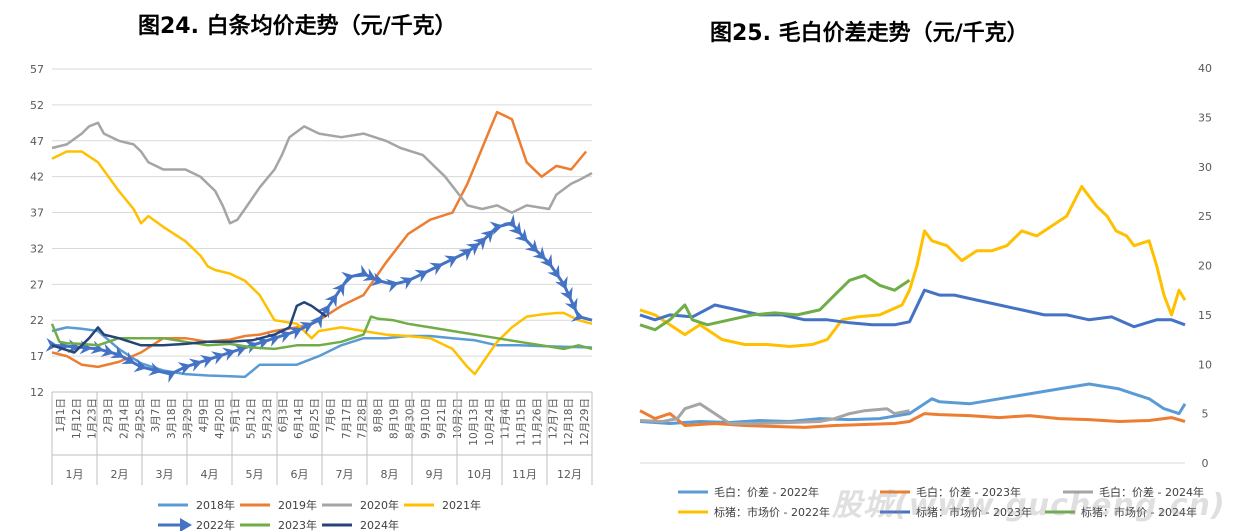 This screenshot has height=531, width=1236. Describe the element at coordinates (379, 524) in the screenshot. I see `legend-label: 2024年` at that location.